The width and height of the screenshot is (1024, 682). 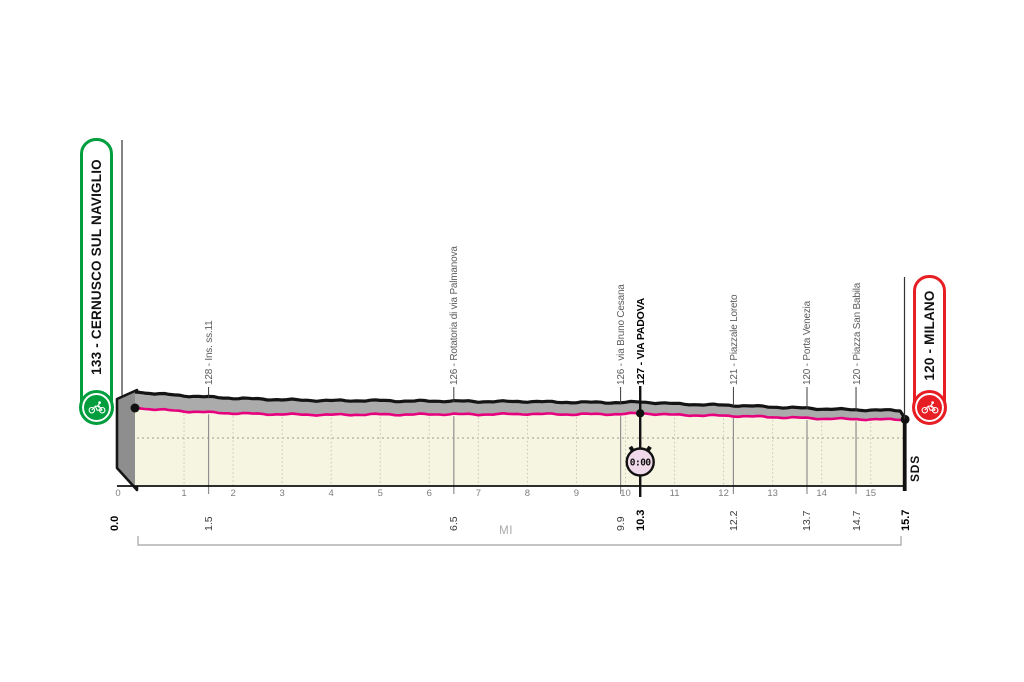 What do you see at coordinates (904, 455) in the screenshot?
I see `finish-border` at bounding box center [904, 455].